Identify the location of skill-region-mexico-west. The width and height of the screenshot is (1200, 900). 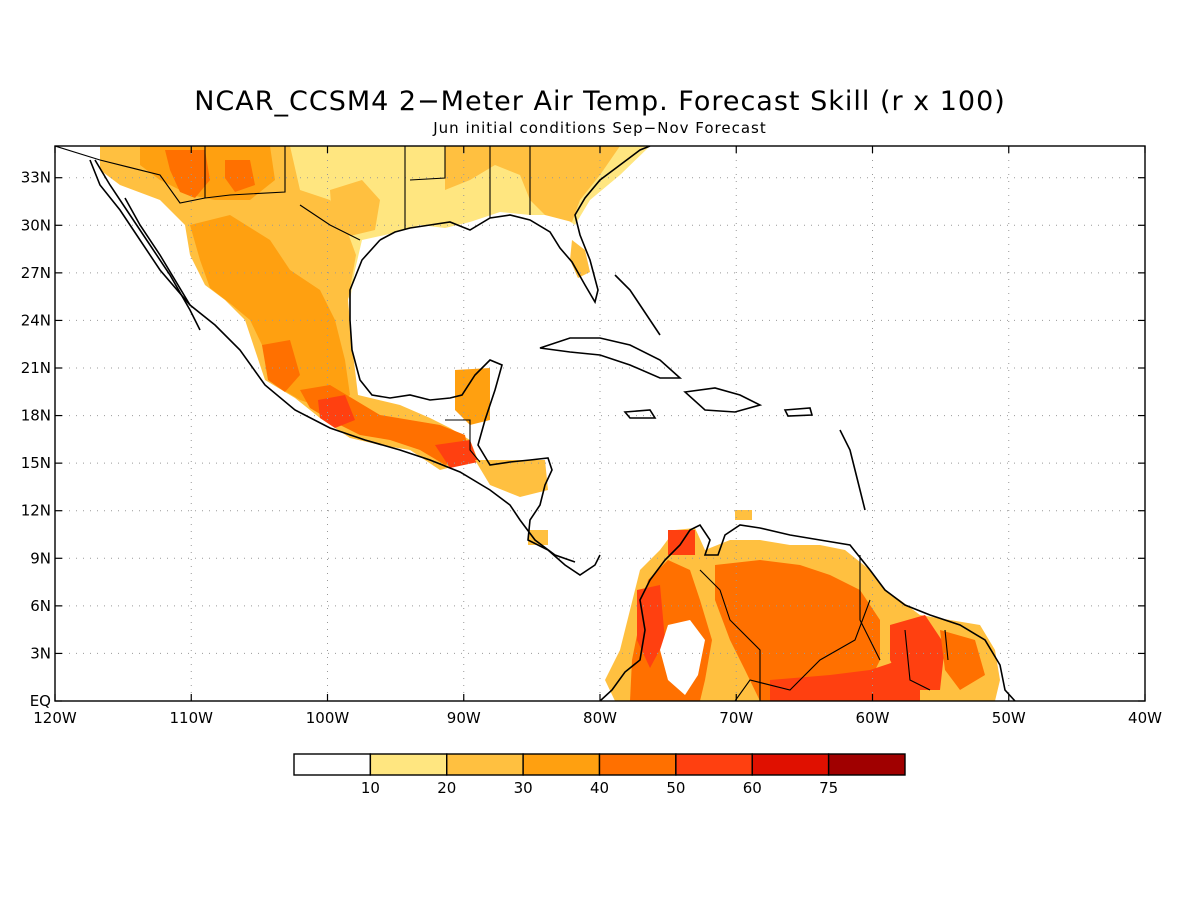
(270, 312).